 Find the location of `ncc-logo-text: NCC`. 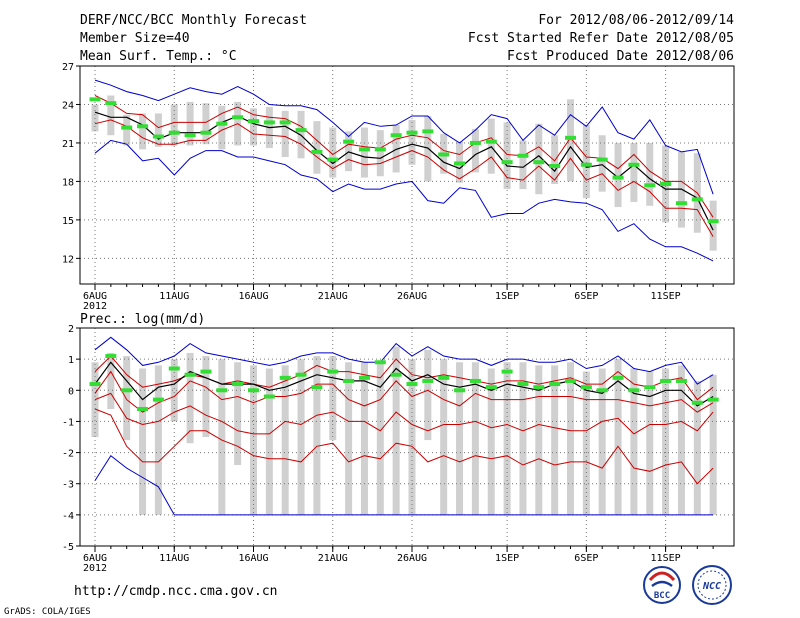

ncc-logo-text: NCC is located at coordinates (711, 586).